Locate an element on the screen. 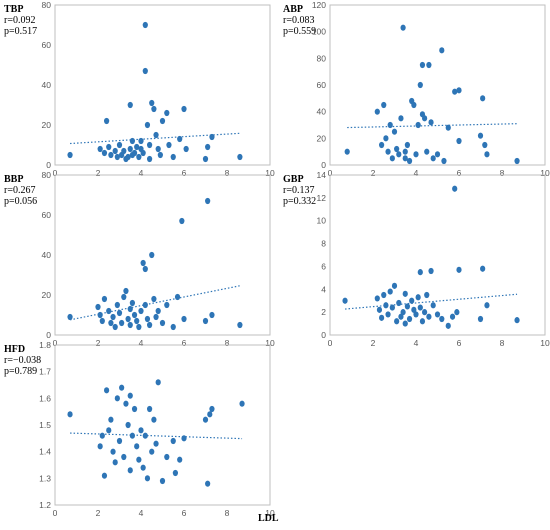 The image size is (550, 530). x-tick-label: 2 is located at coordinates (98, 173).